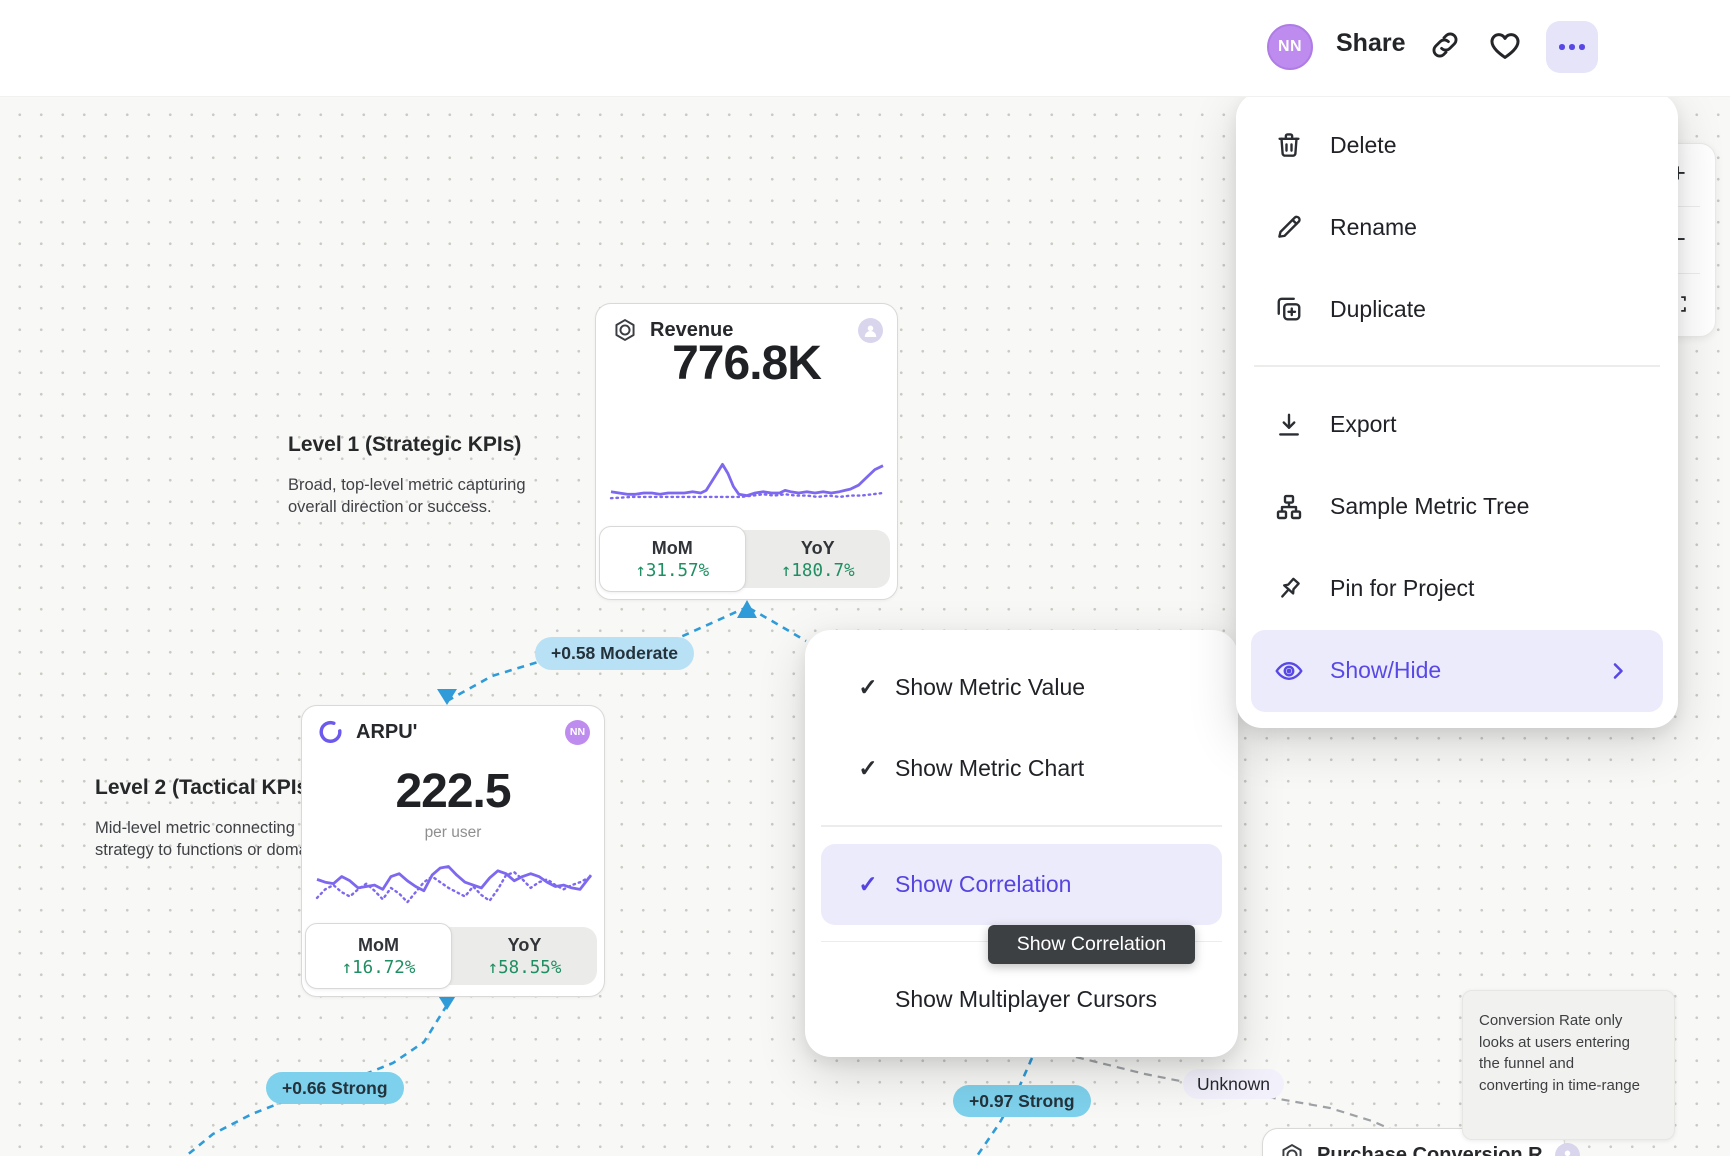  Describe the element at coordinates (1457, 145) in the screenshot. I see `menu-item-delete: Delete` at that location.